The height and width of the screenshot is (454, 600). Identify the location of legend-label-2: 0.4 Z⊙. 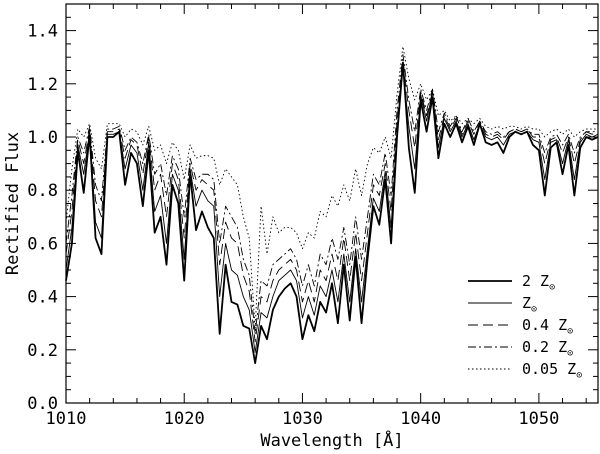
(547, 326).